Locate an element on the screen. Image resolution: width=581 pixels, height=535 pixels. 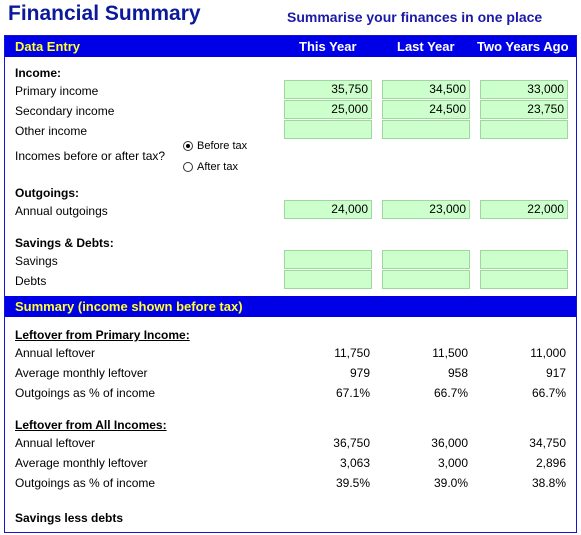
summary-title: Summary (income shown before tax) is located at coordinates (129, 306).